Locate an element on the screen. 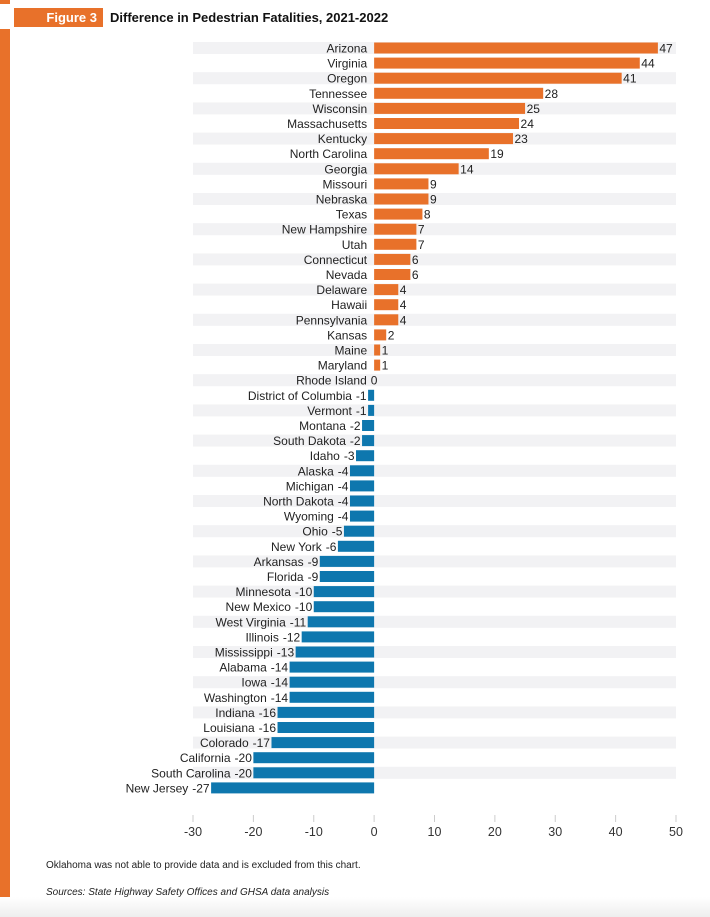  category-label: Maine is located at coordinates (350, 351).